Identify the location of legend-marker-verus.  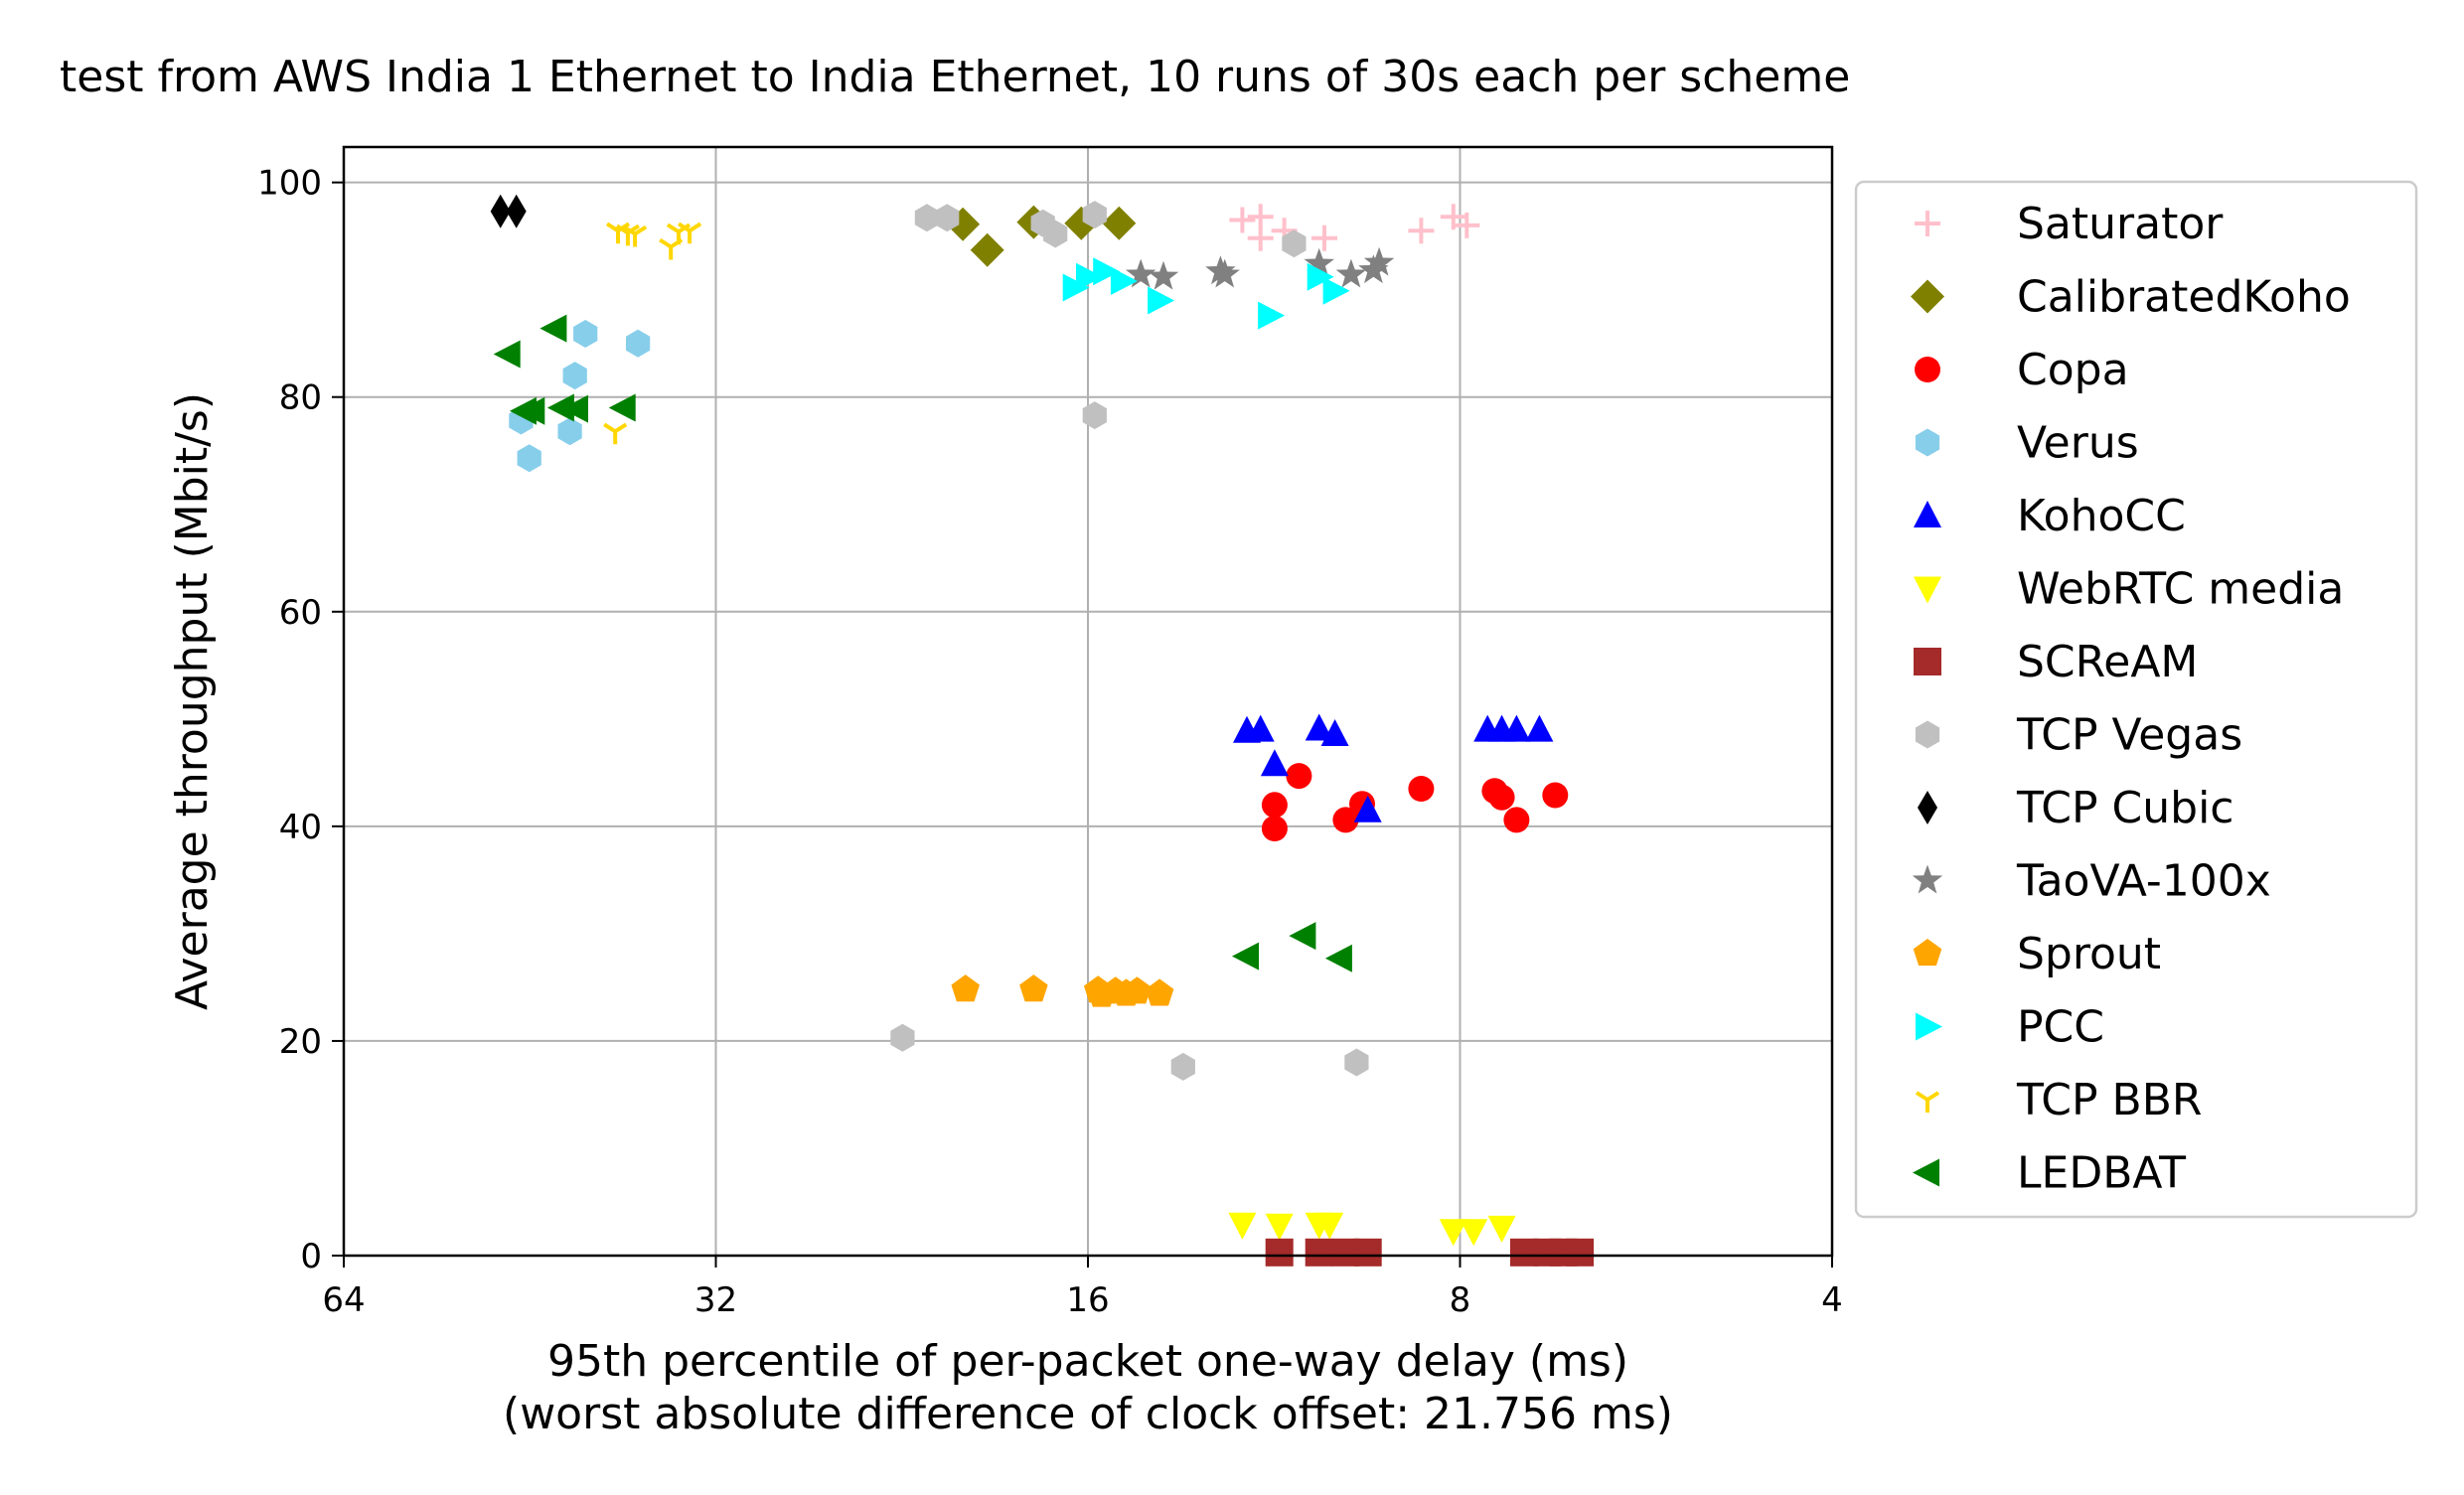
(1927, 442).